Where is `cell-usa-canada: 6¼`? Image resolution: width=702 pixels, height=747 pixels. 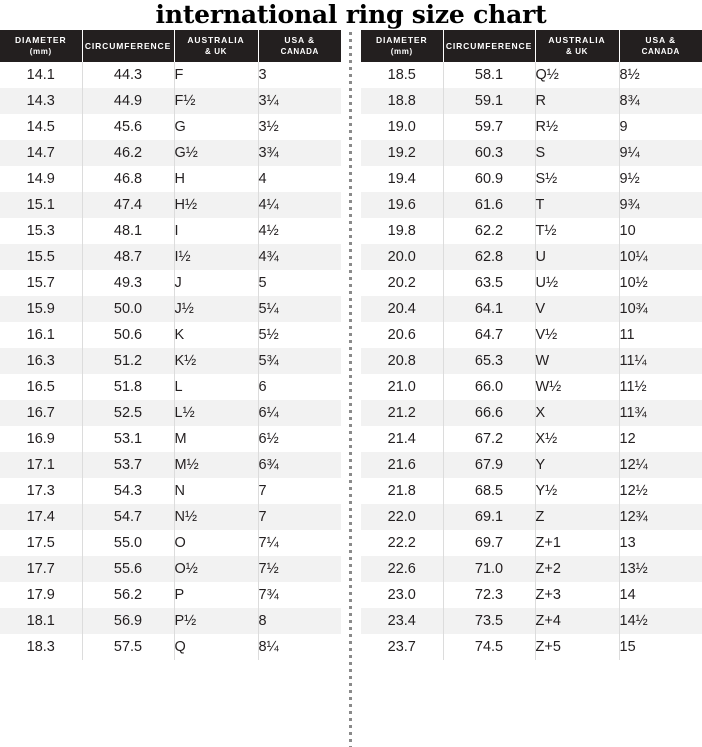
cell-usa-canada: 6¼ is located at coordinates (268, 413).